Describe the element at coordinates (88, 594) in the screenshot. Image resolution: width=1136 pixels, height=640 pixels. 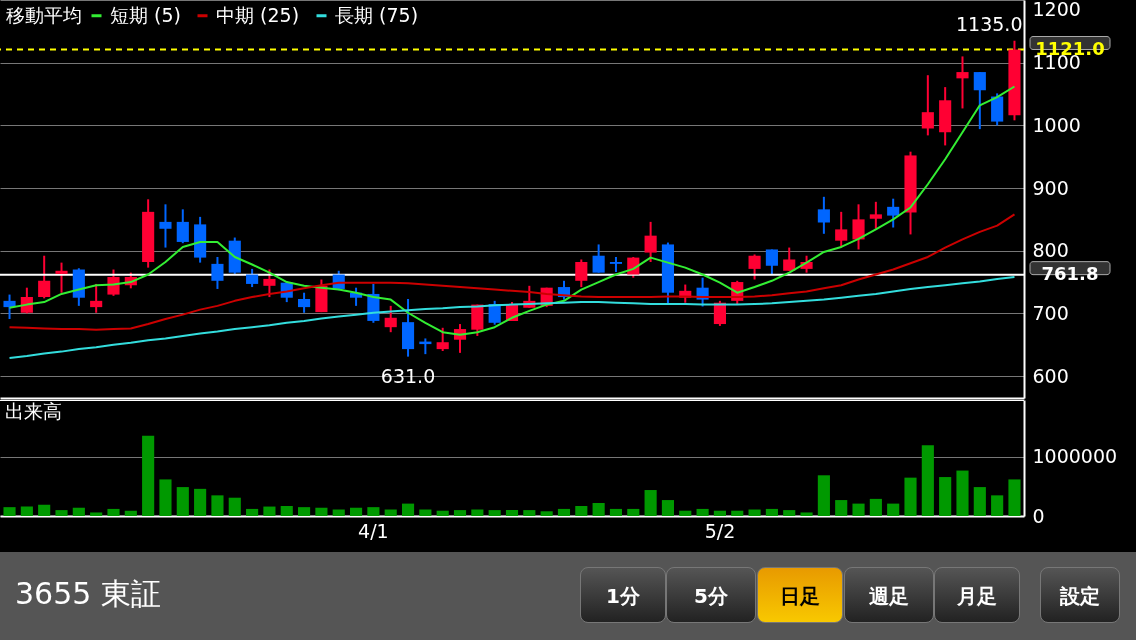
I see `text: 3655 東証` at that location.